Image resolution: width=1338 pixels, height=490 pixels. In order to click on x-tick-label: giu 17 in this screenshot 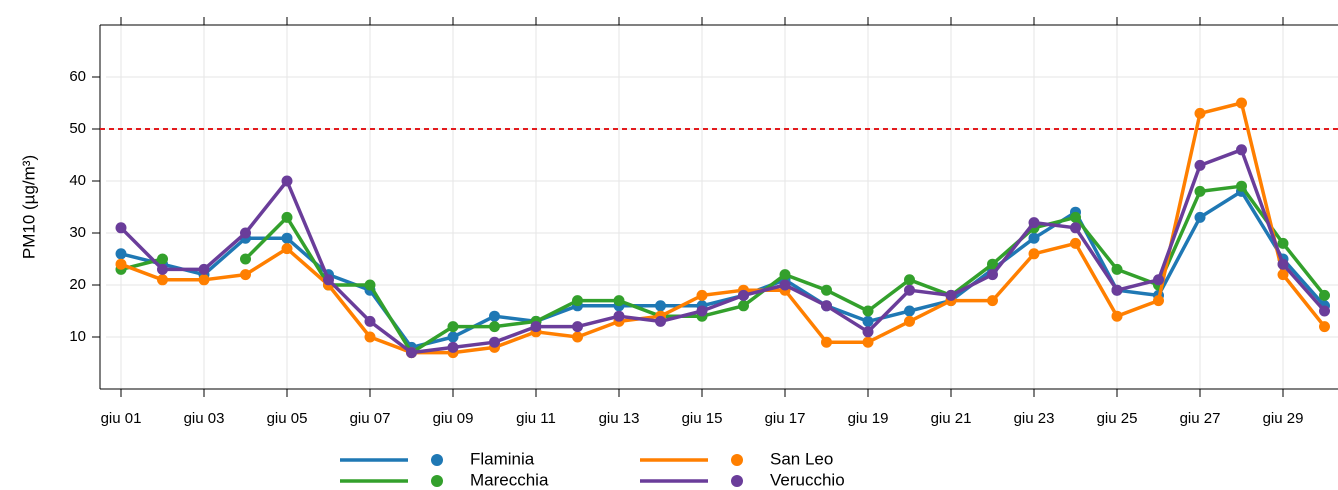, I will do `click(785, 418)`.